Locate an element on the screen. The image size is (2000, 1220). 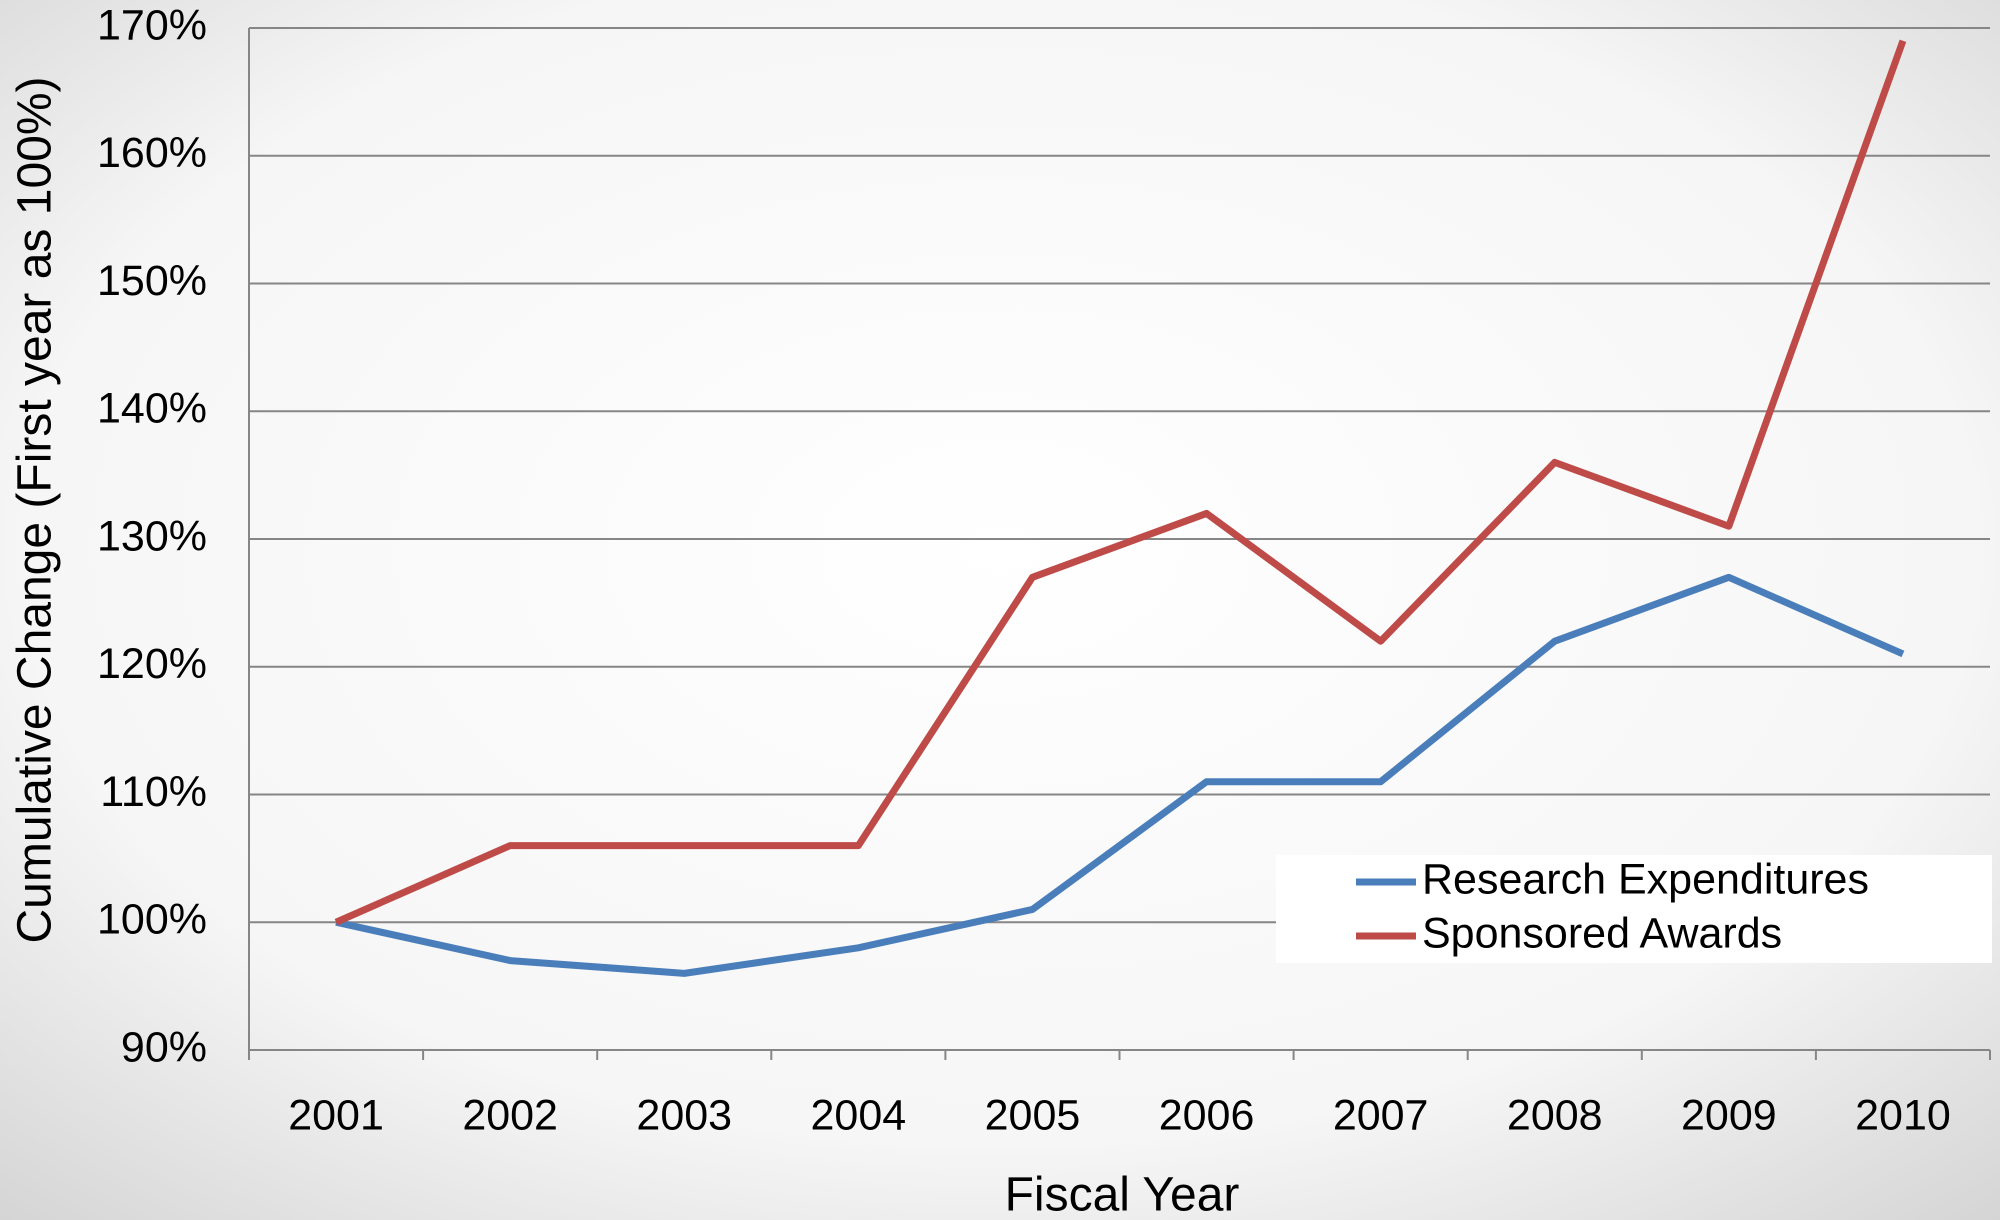
x-tick-label: 2009 is located at coordinates (1729, 1115).